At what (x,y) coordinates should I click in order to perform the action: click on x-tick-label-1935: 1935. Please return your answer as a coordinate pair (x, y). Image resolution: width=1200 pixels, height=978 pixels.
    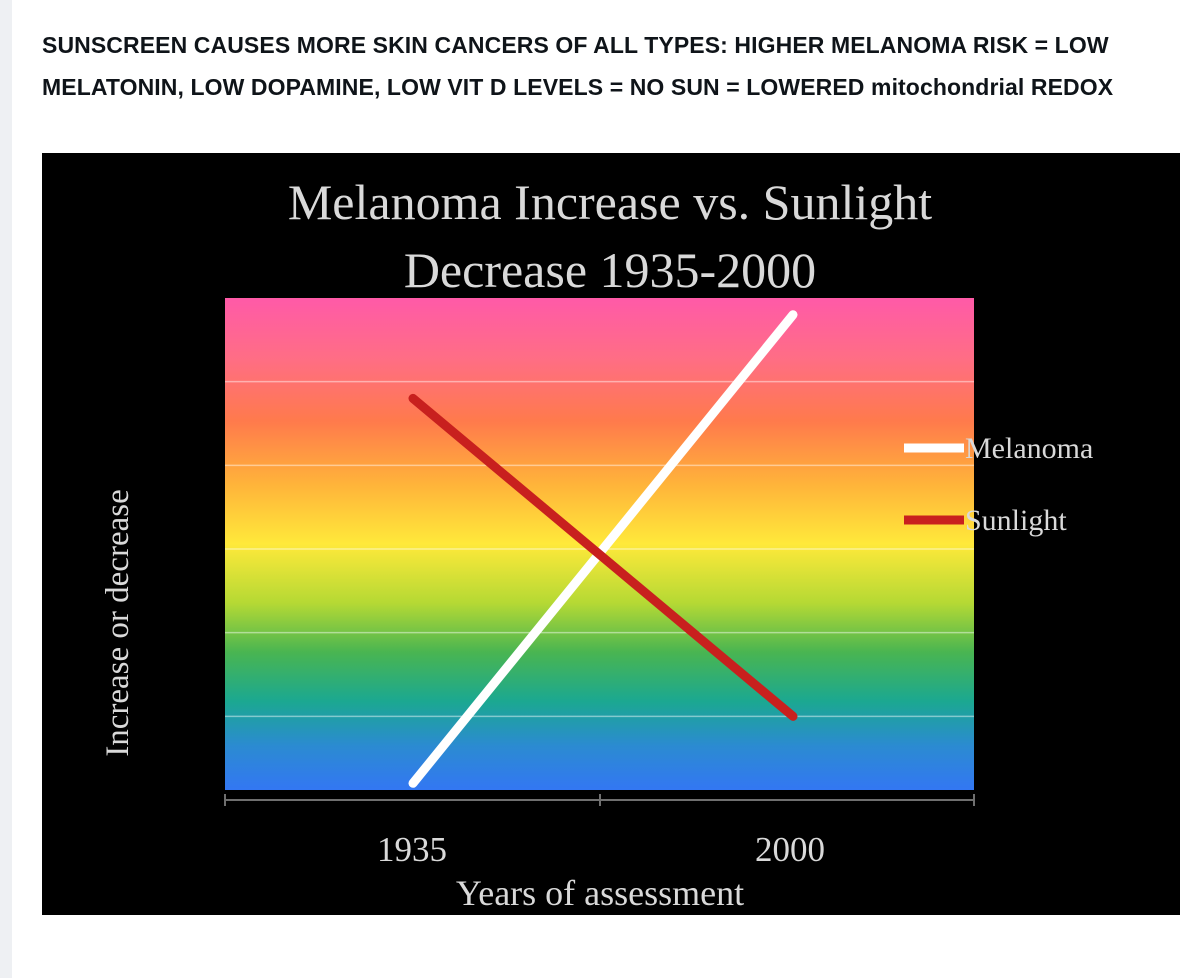
    Looking at the image, I should click on (412, 849).